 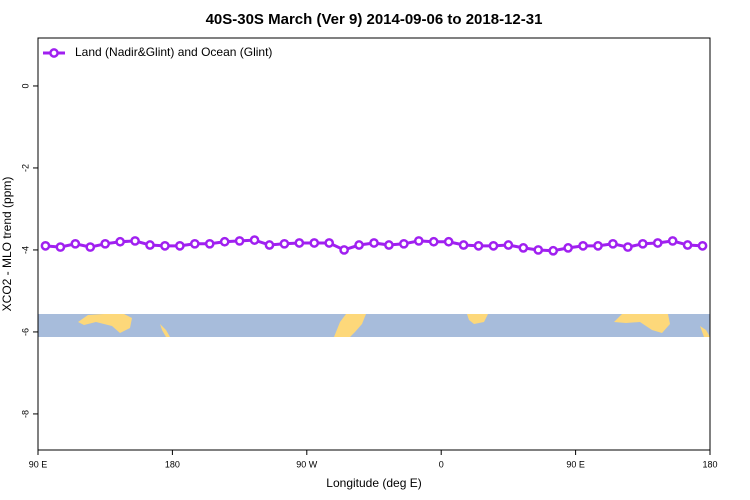 What do you see at coordinates (307, 464) in the screenshot?
I see `x-tick-label: 90 W` at bounding box center [307, 464].